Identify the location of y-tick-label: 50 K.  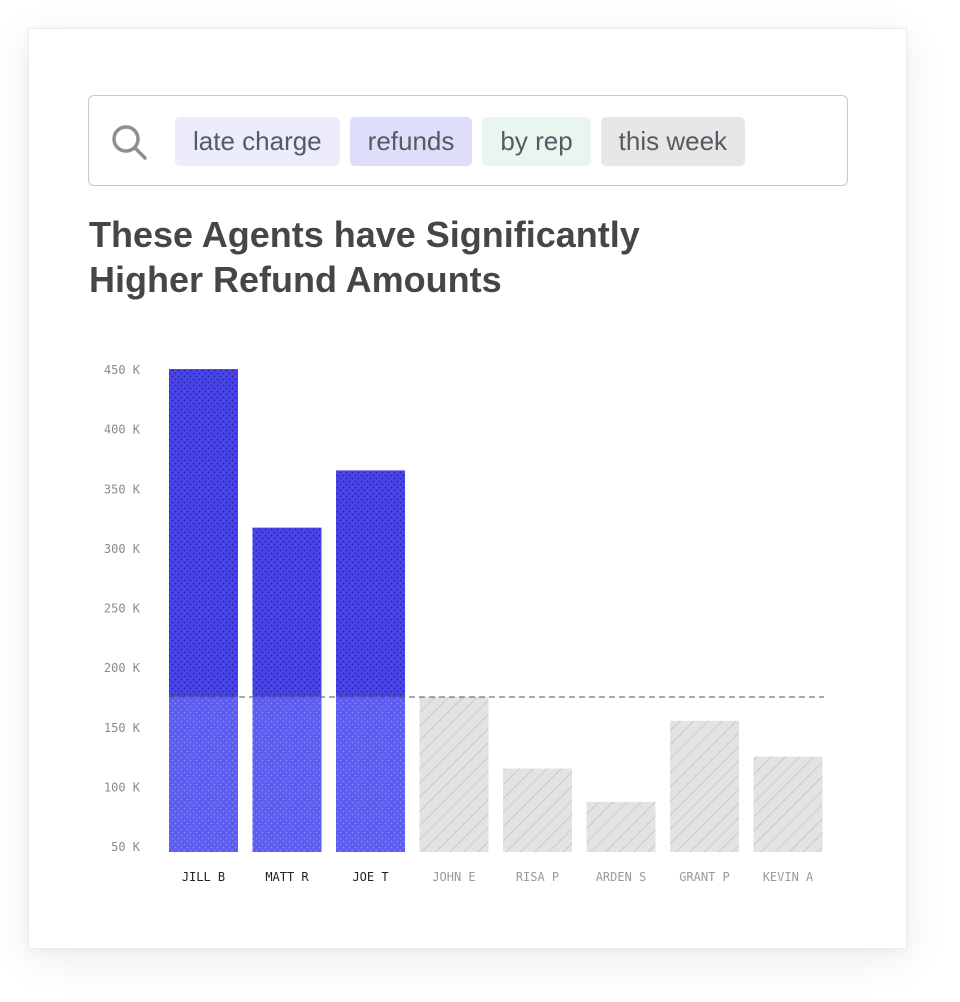
(126, 847).